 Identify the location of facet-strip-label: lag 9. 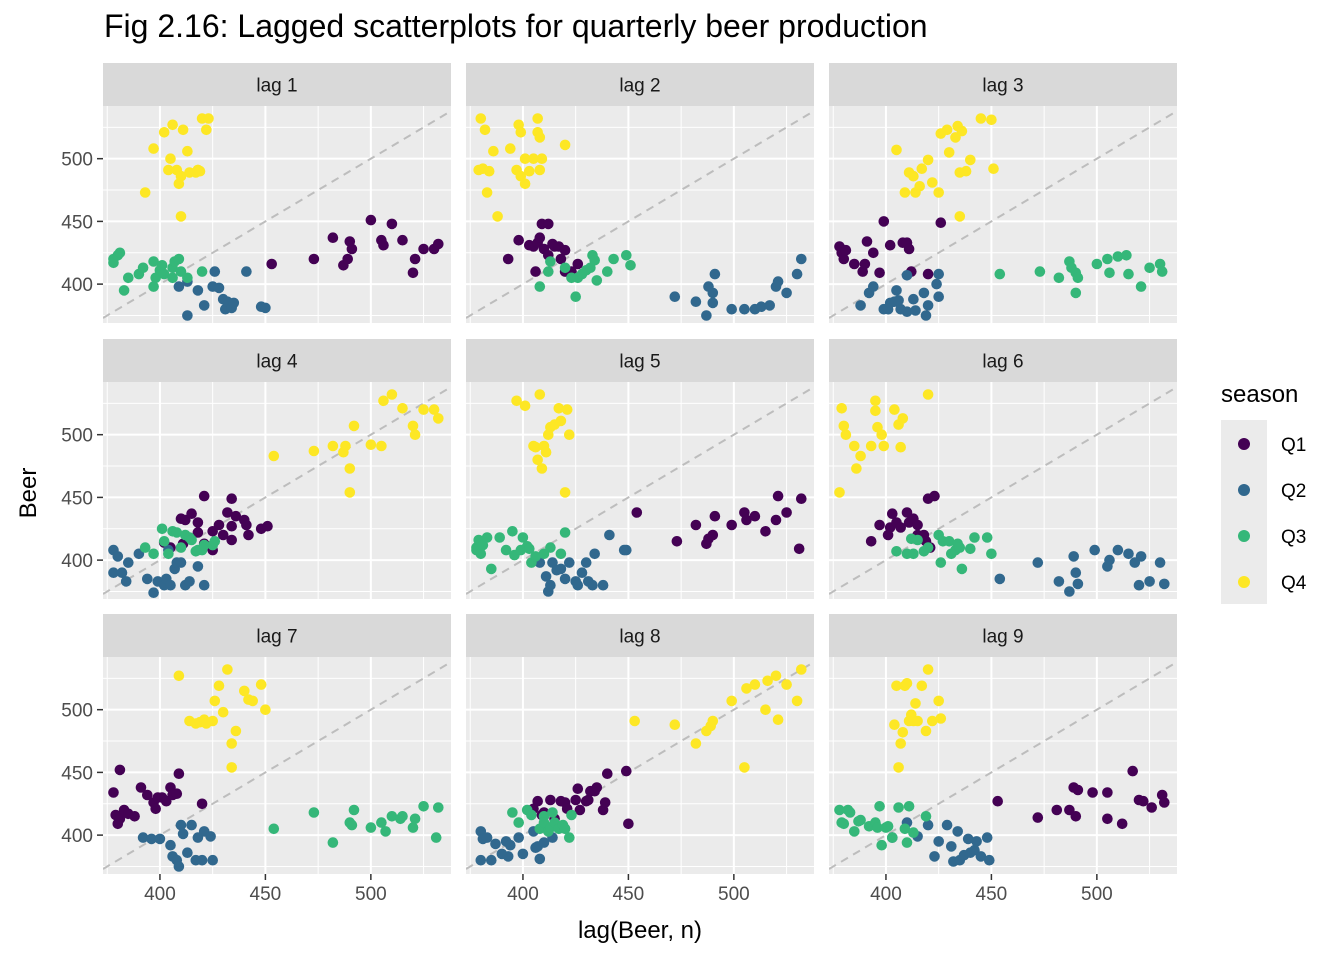
(1002, 637).